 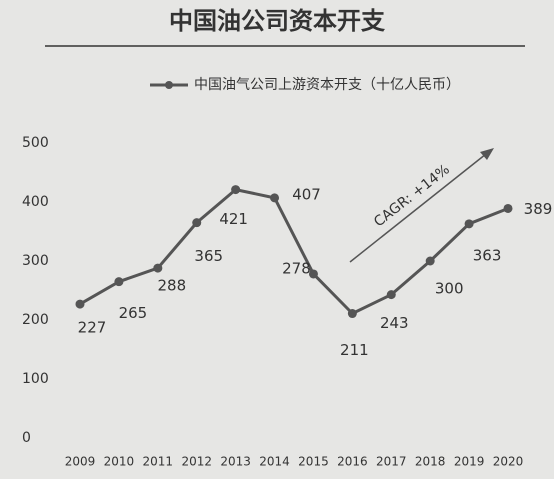 I want to click on x-tick-label: 2012, so click(x=196, y=462).